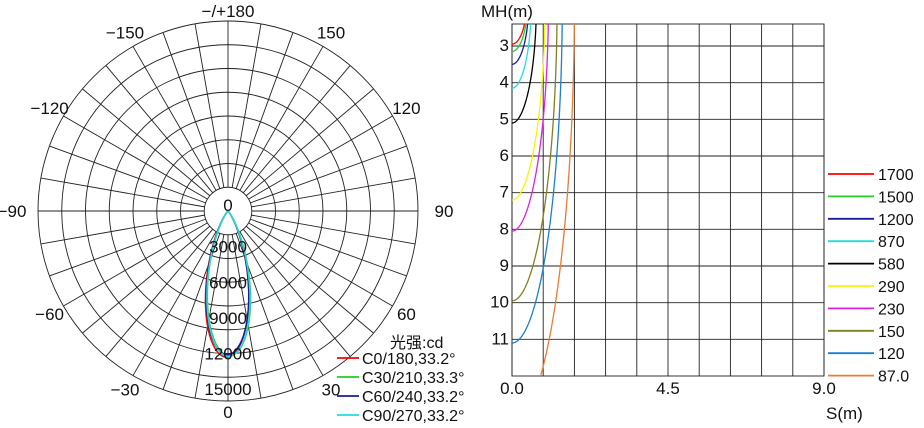 Image resolution: width=924 pixels, height=428 pixels. I want to click on isolux-legend-label: 1500, so click(896, 197).